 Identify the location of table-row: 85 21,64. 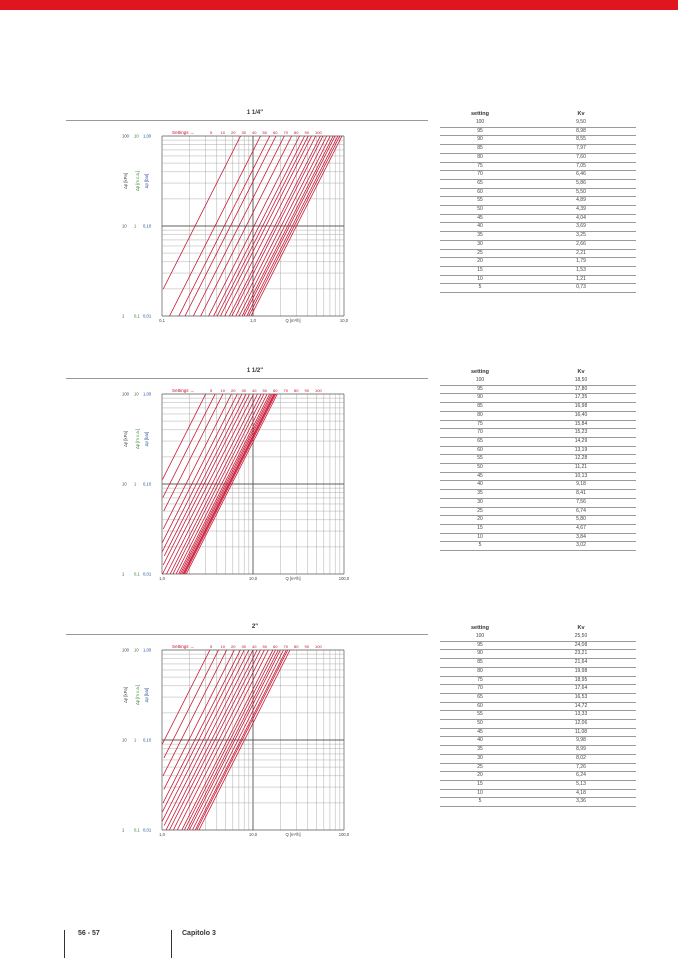
(538, 663).